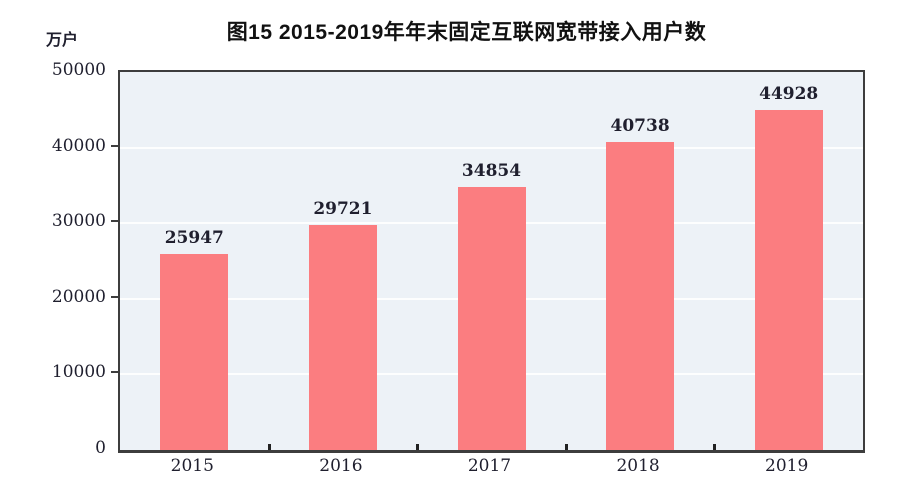 The height and width of the screenshot is (499, 900). What do you see at coordinates (194, 237) in the screenshot?
I see `bar-value-label: 25947` at bounding box center [194, 237].